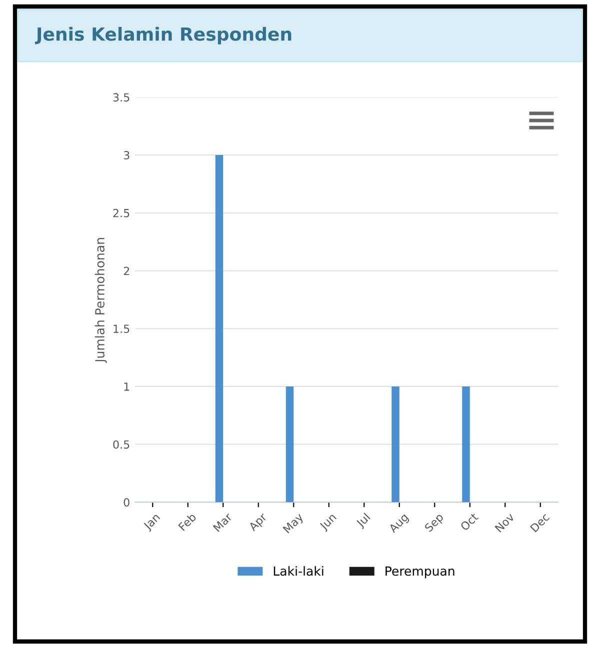  I want to click on x-tick-label: Jan, so click(152, 522).